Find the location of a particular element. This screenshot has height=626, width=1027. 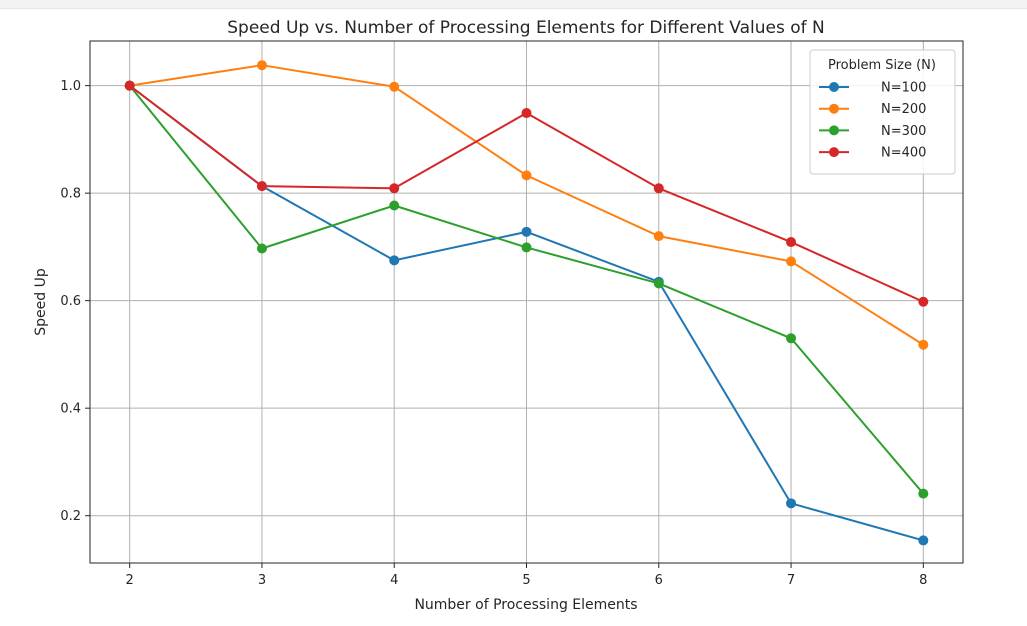

x-tick-label: 2 is located at coordinates (130, 580).